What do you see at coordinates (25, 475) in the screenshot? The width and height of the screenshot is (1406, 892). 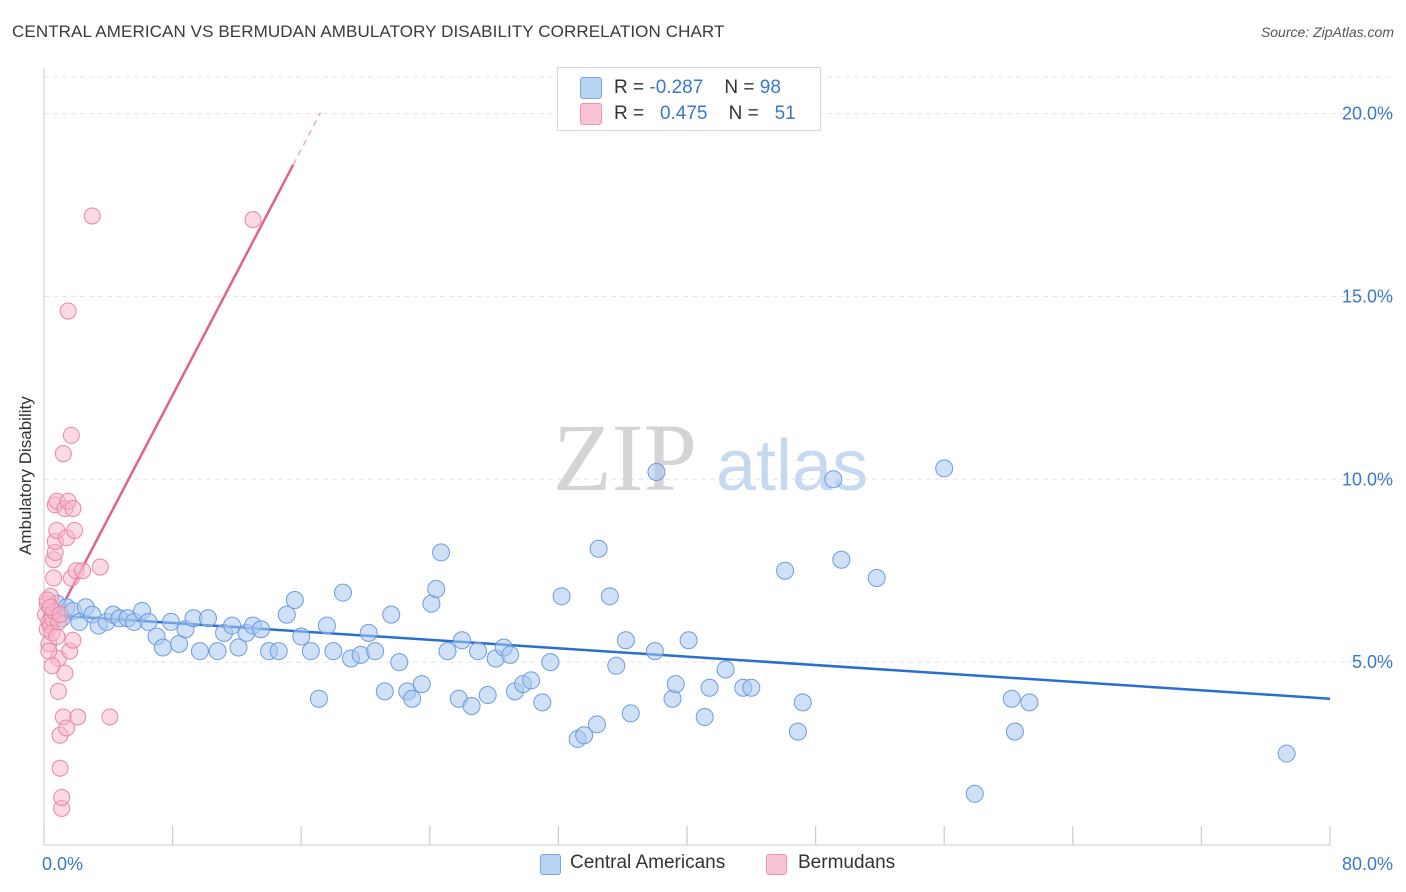 I see `y-axis-label: Ambulatory Disability` at bounding box center [25, 475].